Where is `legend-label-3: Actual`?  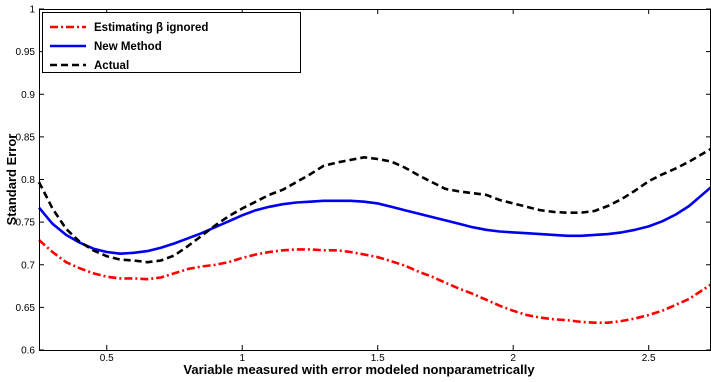
legend-label-3: Actual is located at coordinates (111, 66).